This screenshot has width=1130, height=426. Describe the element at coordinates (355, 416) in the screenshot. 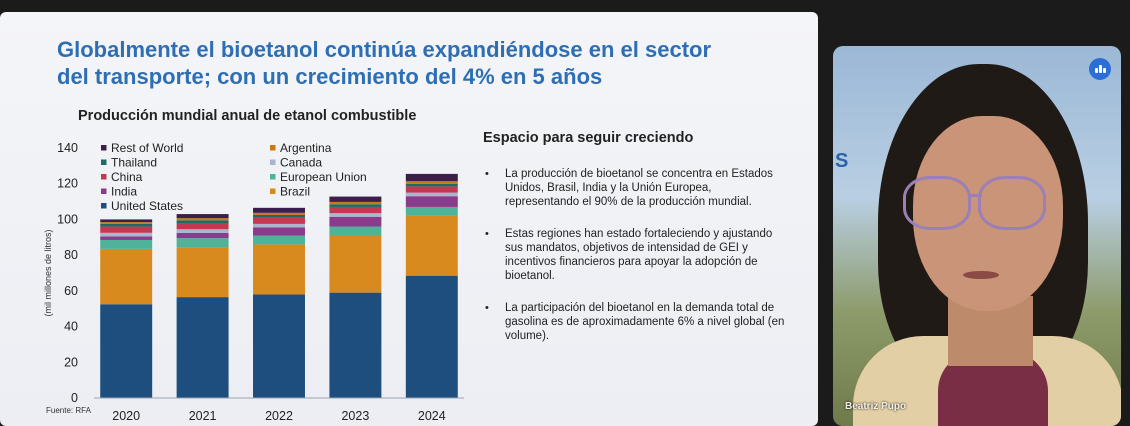

I see `x-tick-label: 2023` at that location.